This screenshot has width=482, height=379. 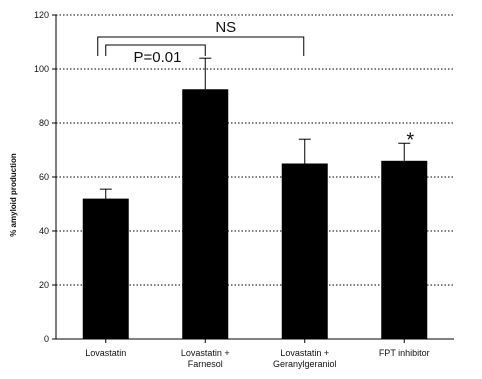 I want to click on x-category-label: FPT inhibitor, so click(x=404, y=353).